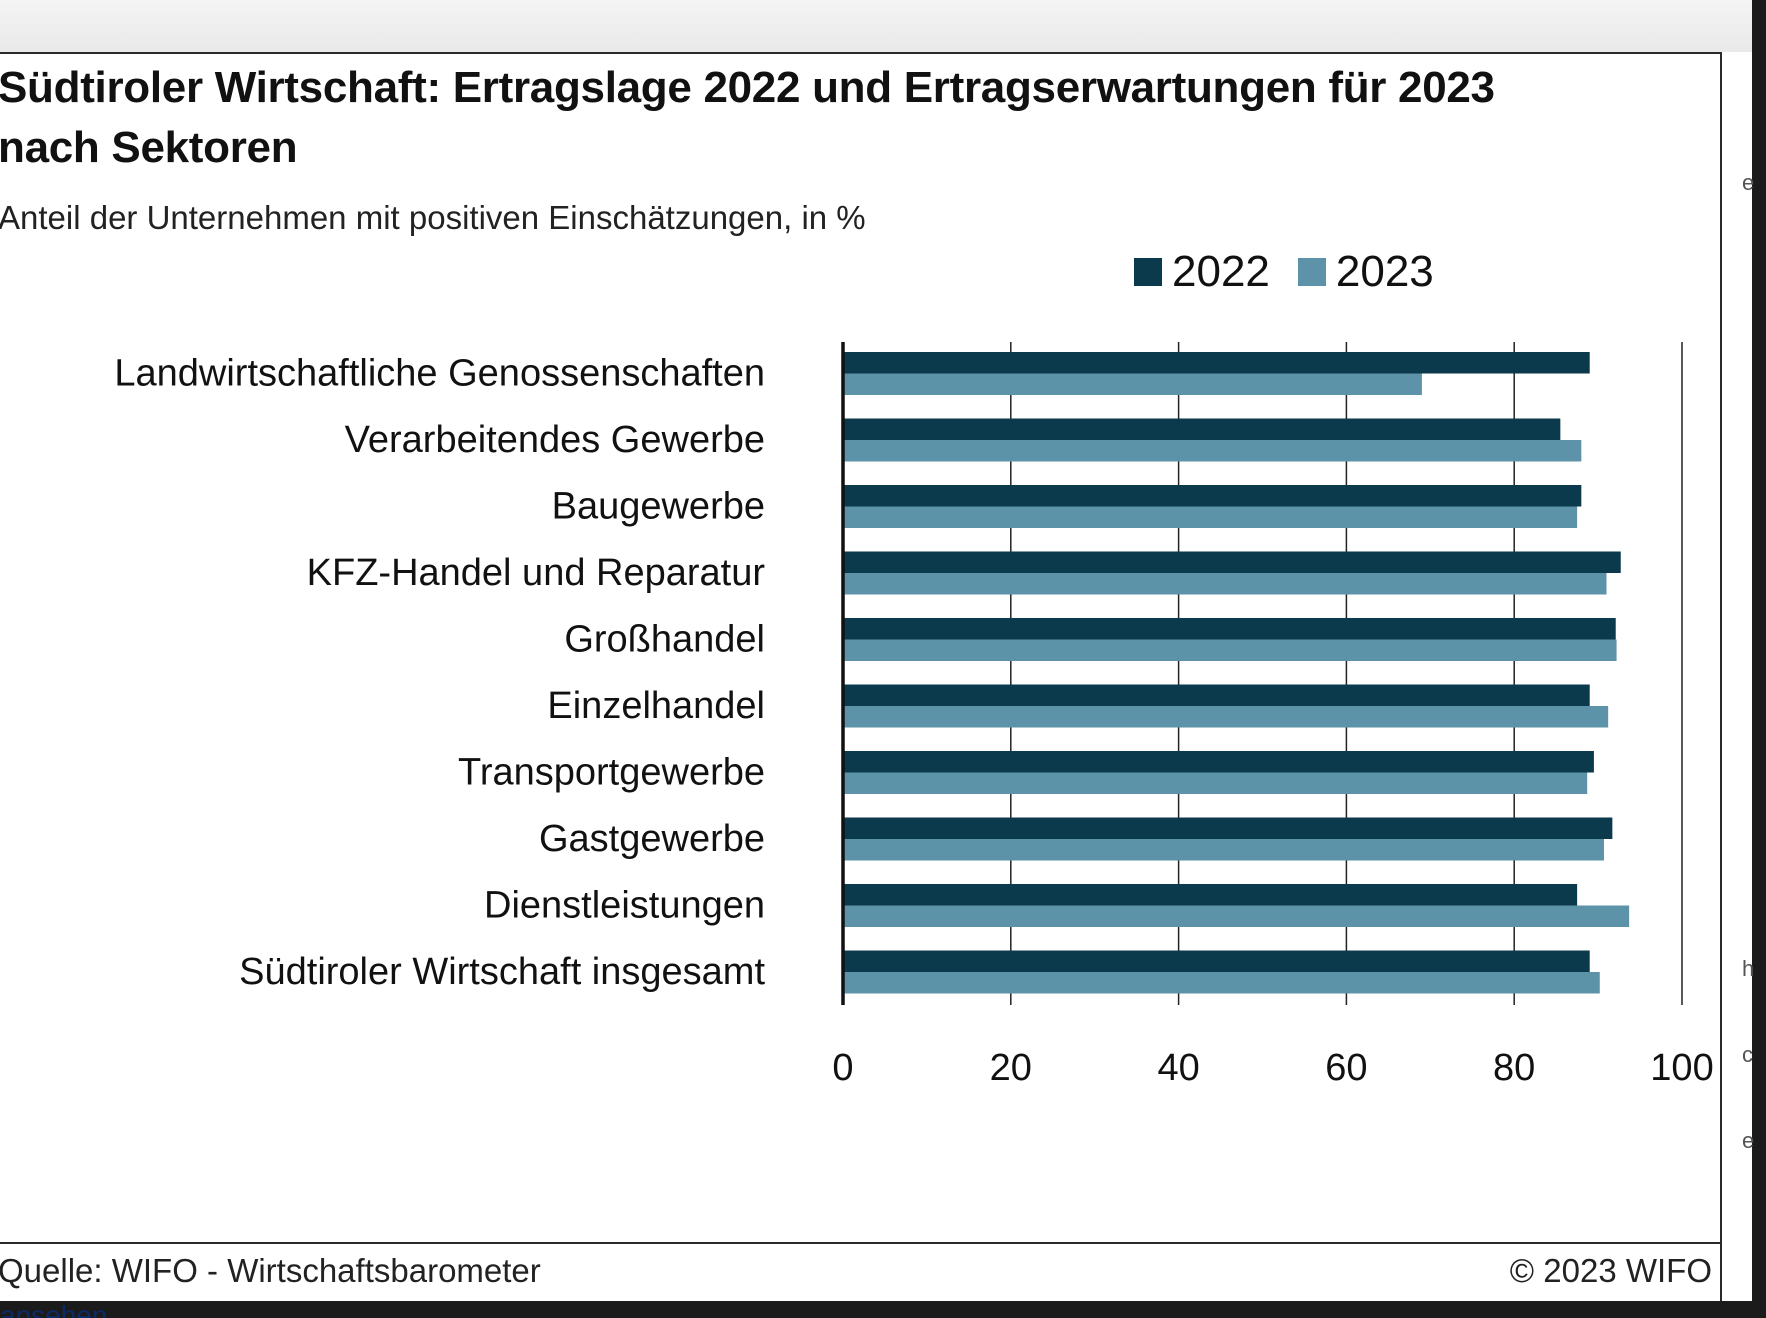 This screenshot has height=1318, width=1766. Describe the element at coordinates (1346, 1068) in the screenshot. I see `x-tick-label-60: 60` at that location.